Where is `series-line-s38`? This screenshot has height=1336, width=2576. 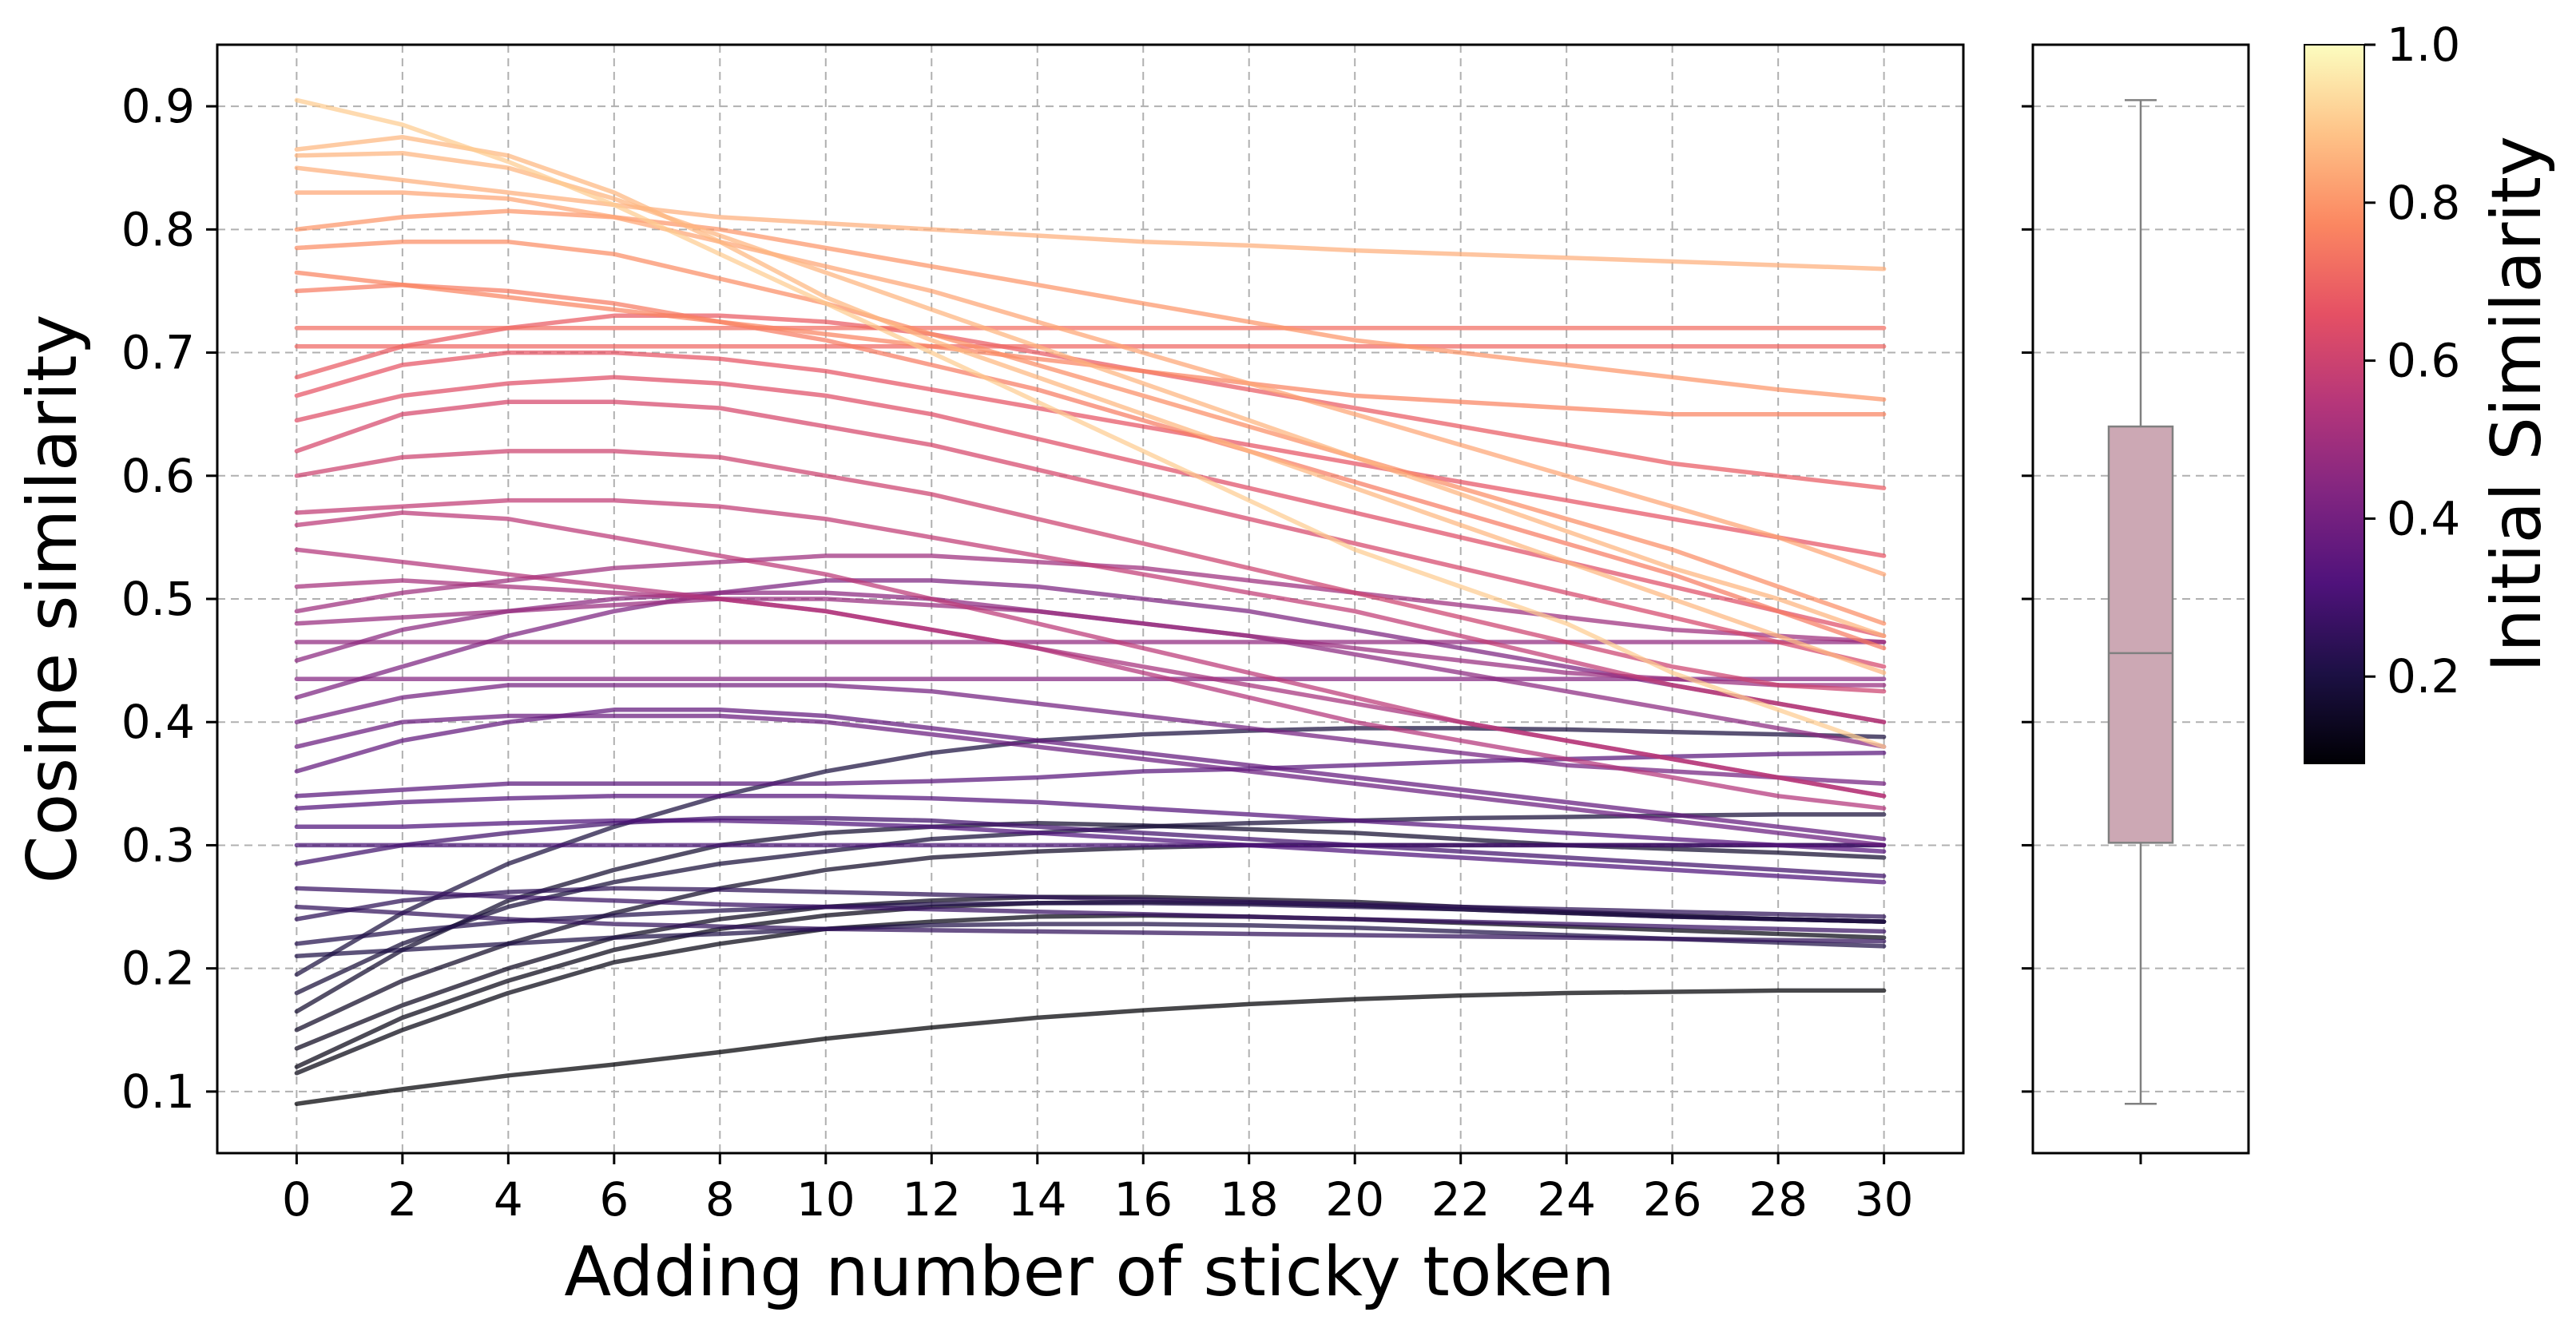 series-line-s38 is located at coordinates (1090, 923).